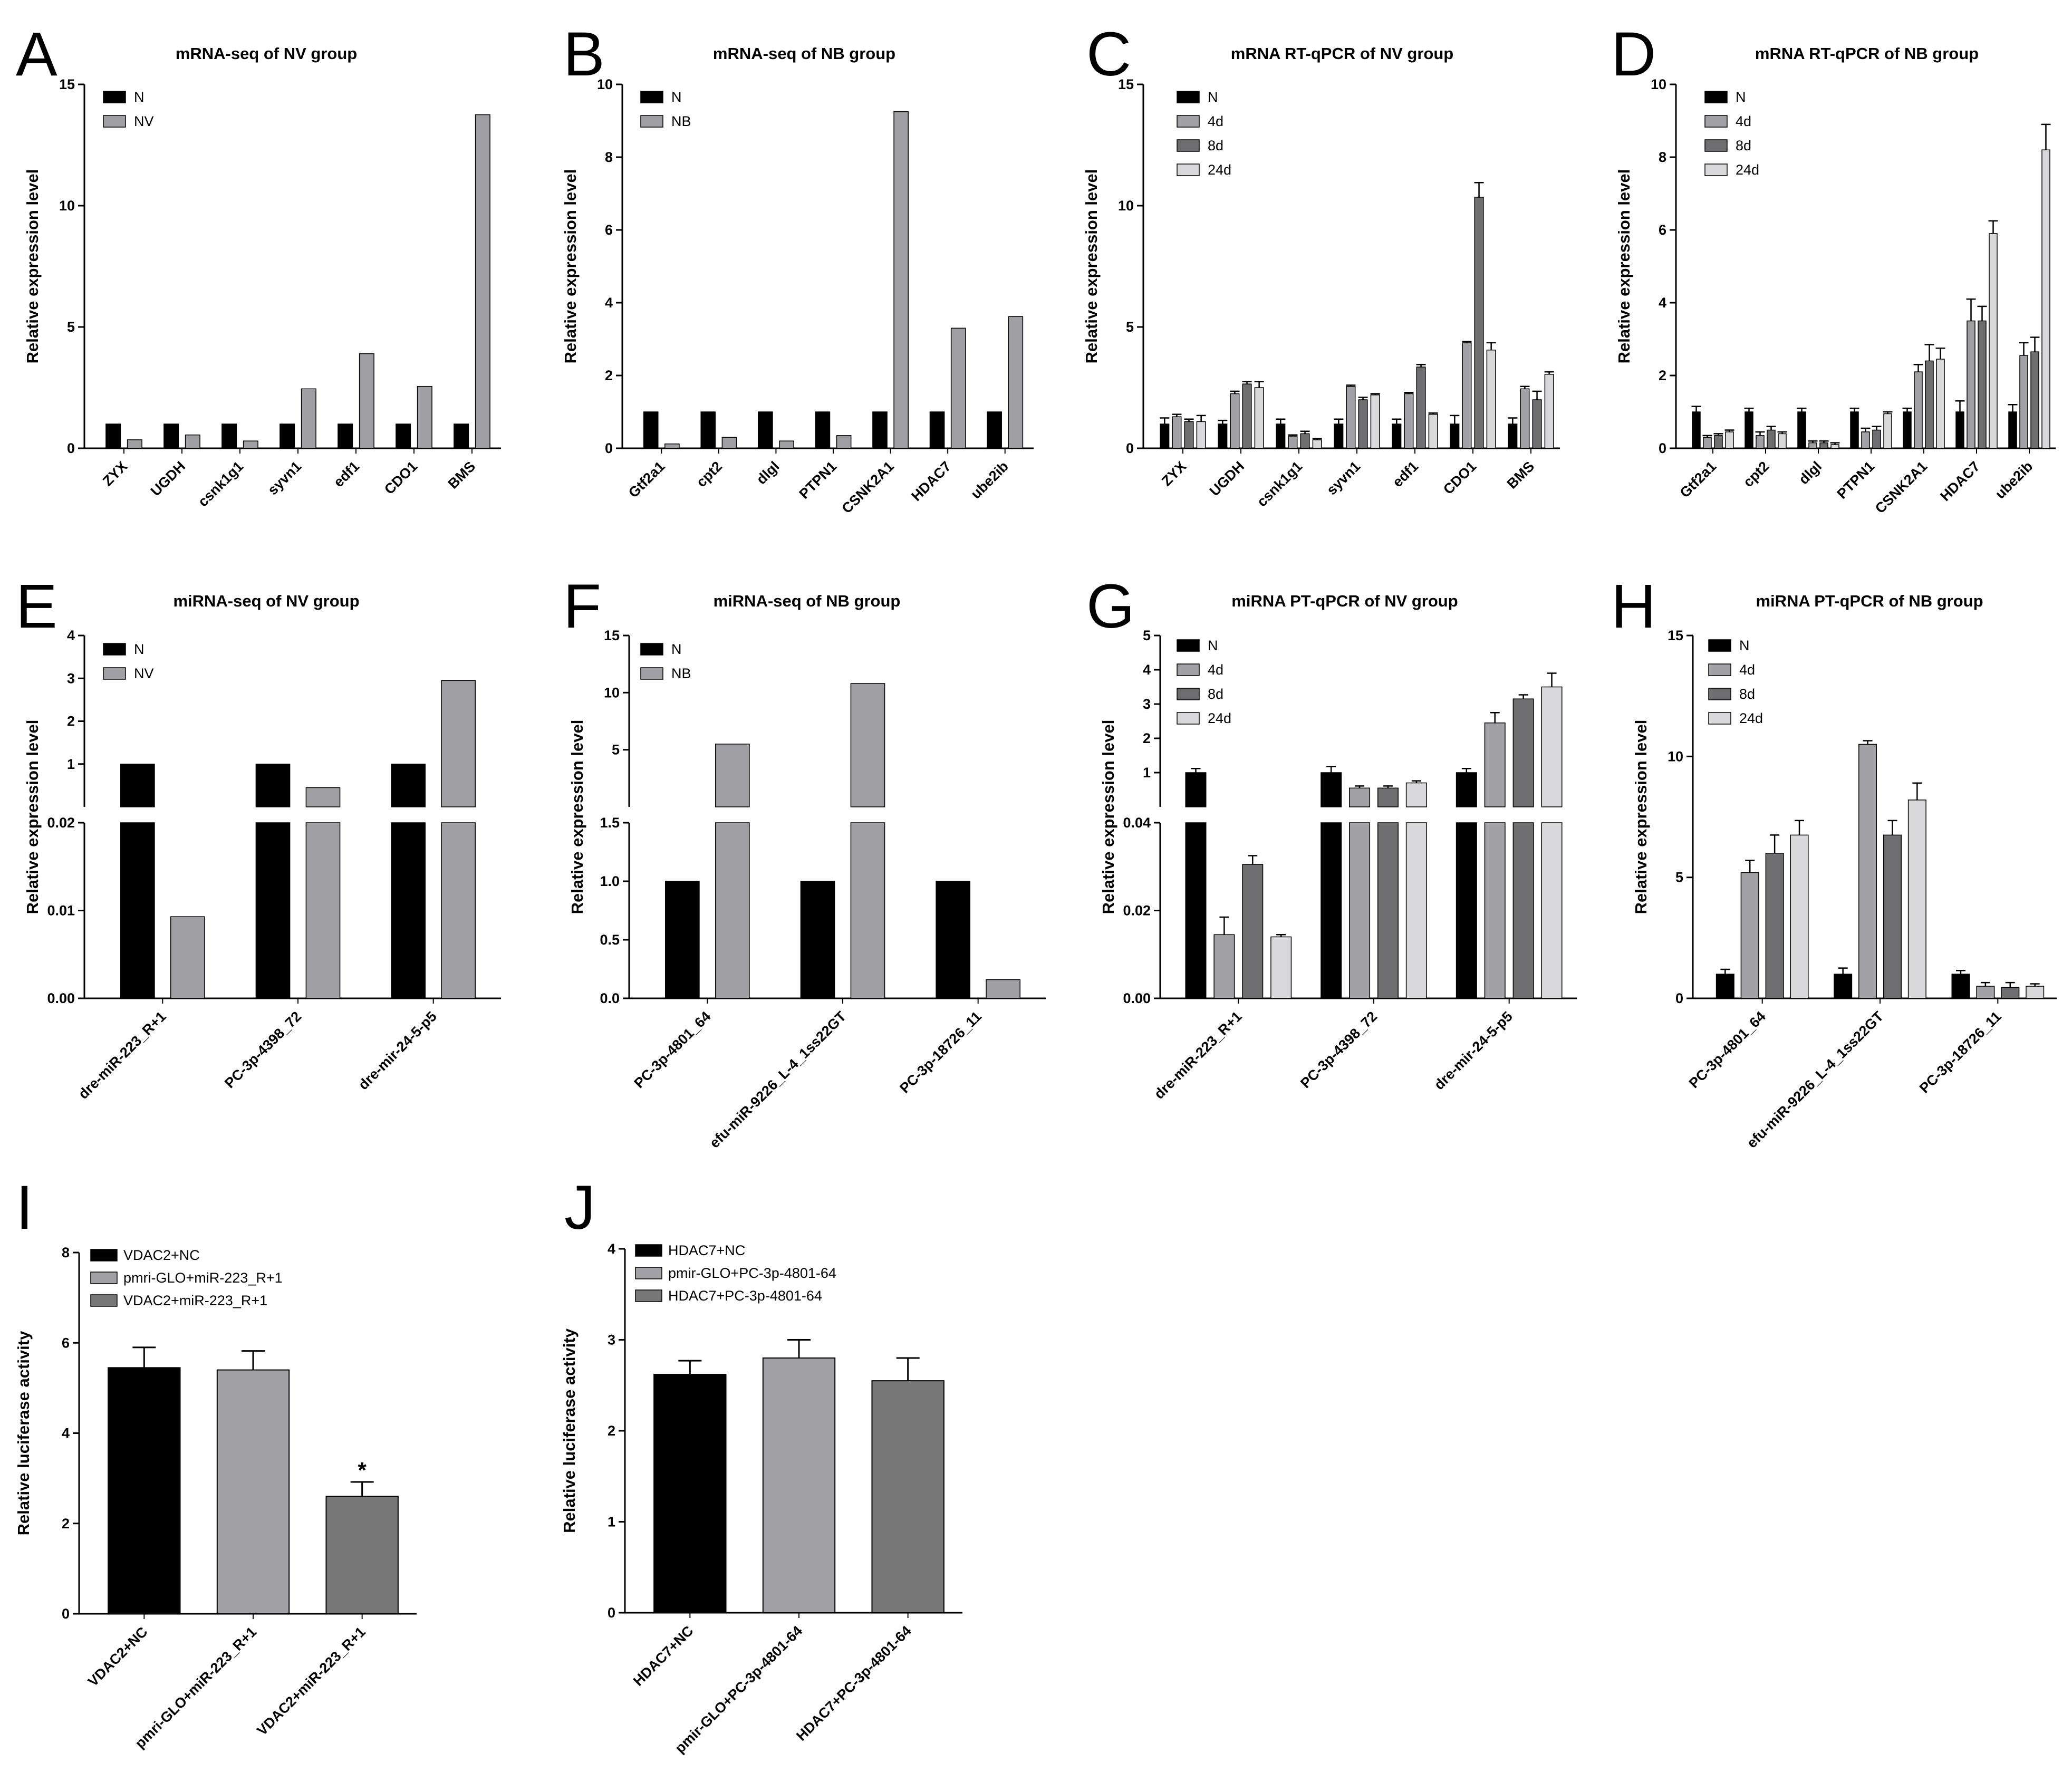  Describe the element at coordinates (1698, 479) in the screenshot. I see `x-tick-label: Gtf2a1` at that location.